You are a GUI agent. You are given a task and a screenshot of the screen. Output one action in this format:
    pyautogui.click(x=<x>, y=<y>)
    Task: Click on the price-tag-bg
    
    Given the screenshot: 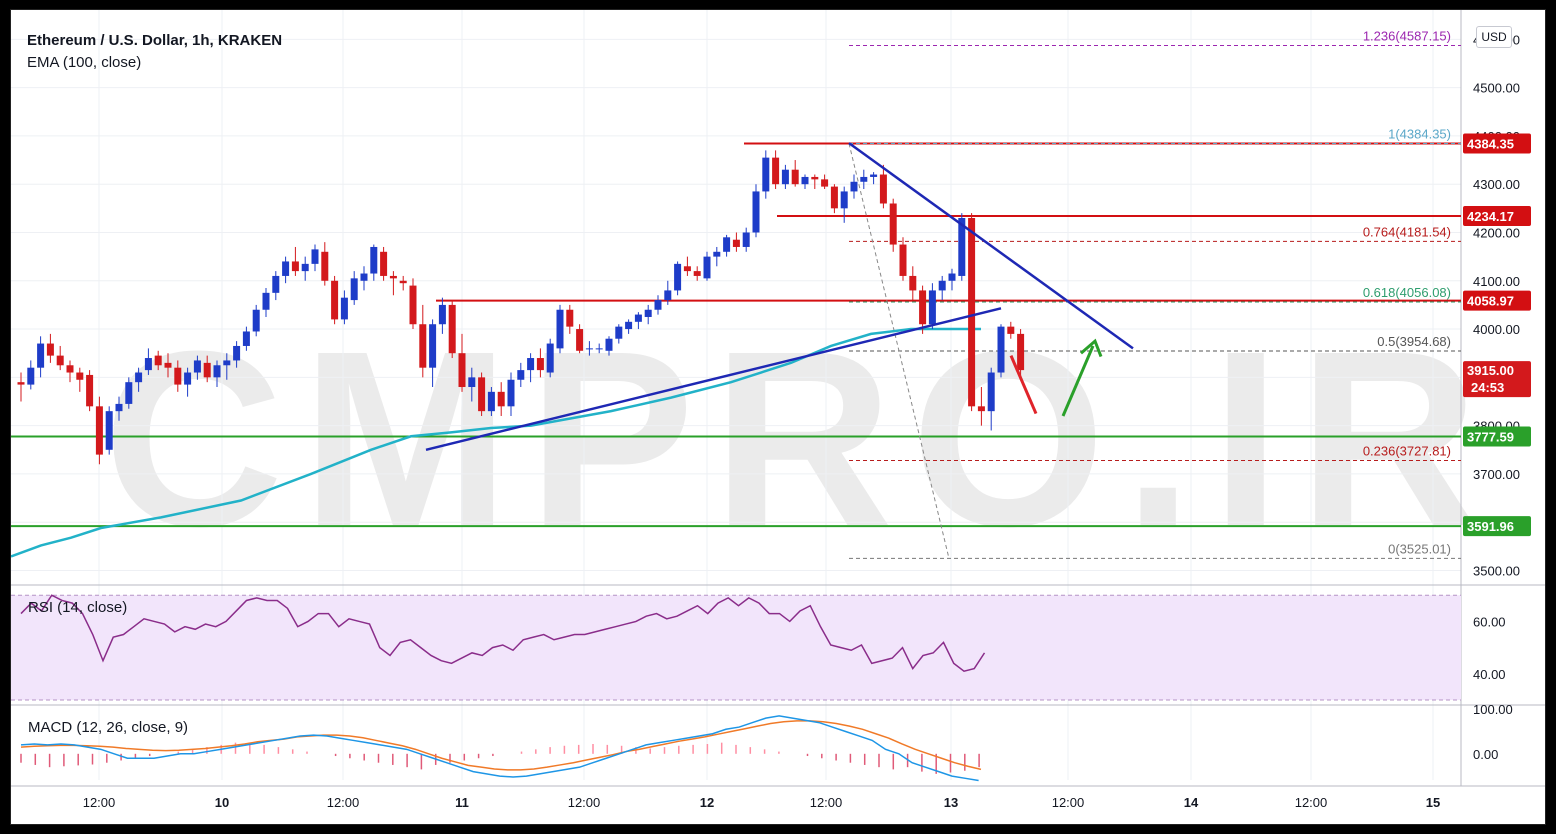 What is the action you would take?
    pyautogui.click(x=1497, y=379)
    